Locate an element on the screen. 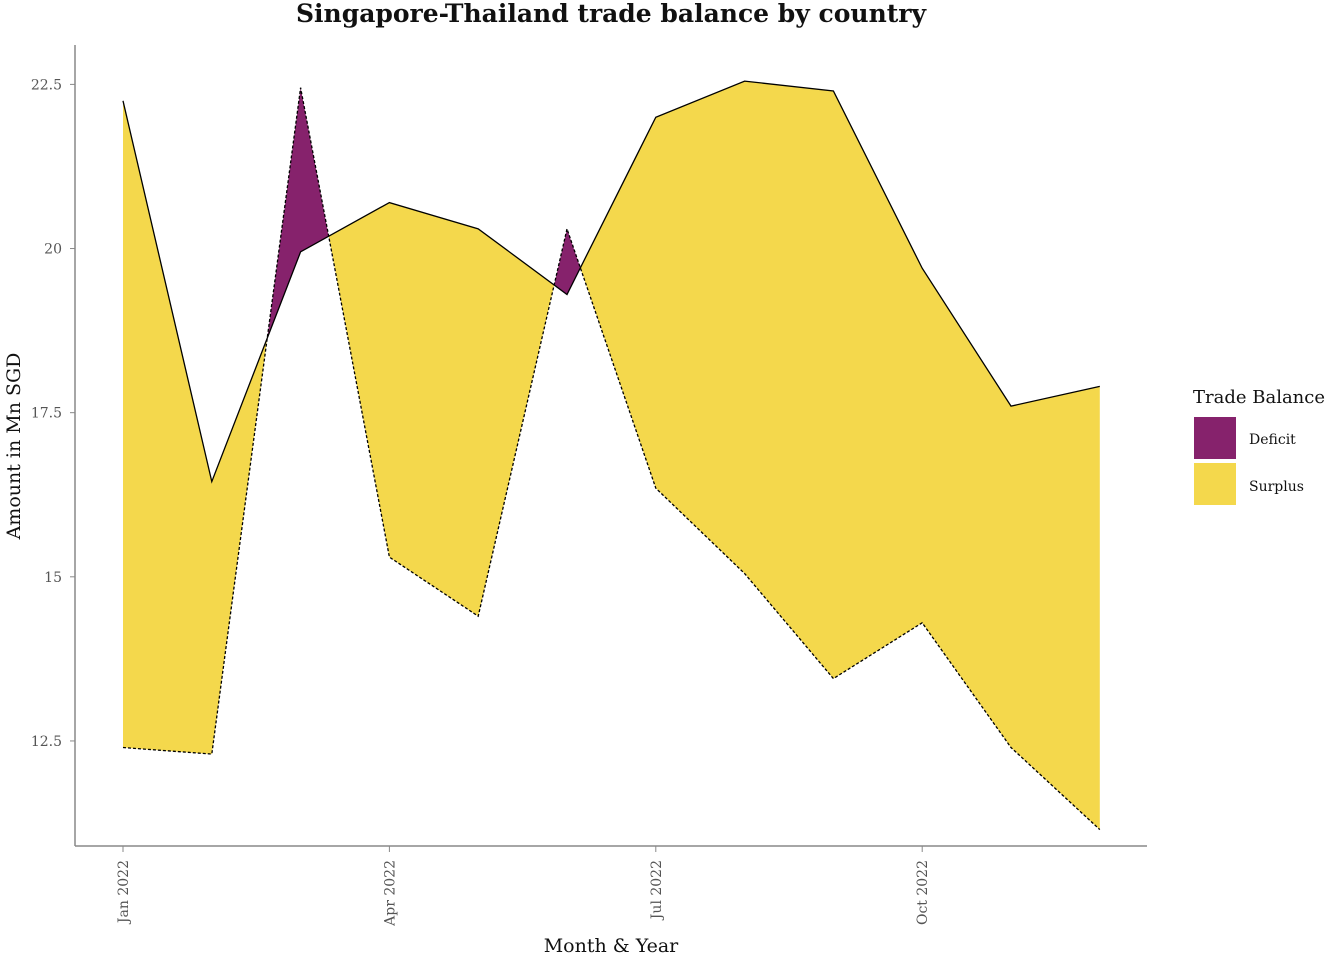 The width and height of the screenshot is (1344, 960). y-tick-label-0: 12.5 is located at coordinates (46, 742).